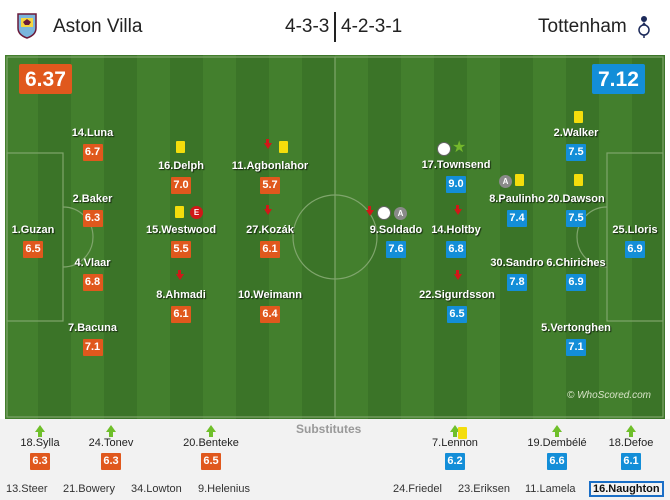  What do you see at coordinates (270, 166) in the screenshot?
I see `player-name: 11.Agbonlahor` at bounding box center [270, 166].